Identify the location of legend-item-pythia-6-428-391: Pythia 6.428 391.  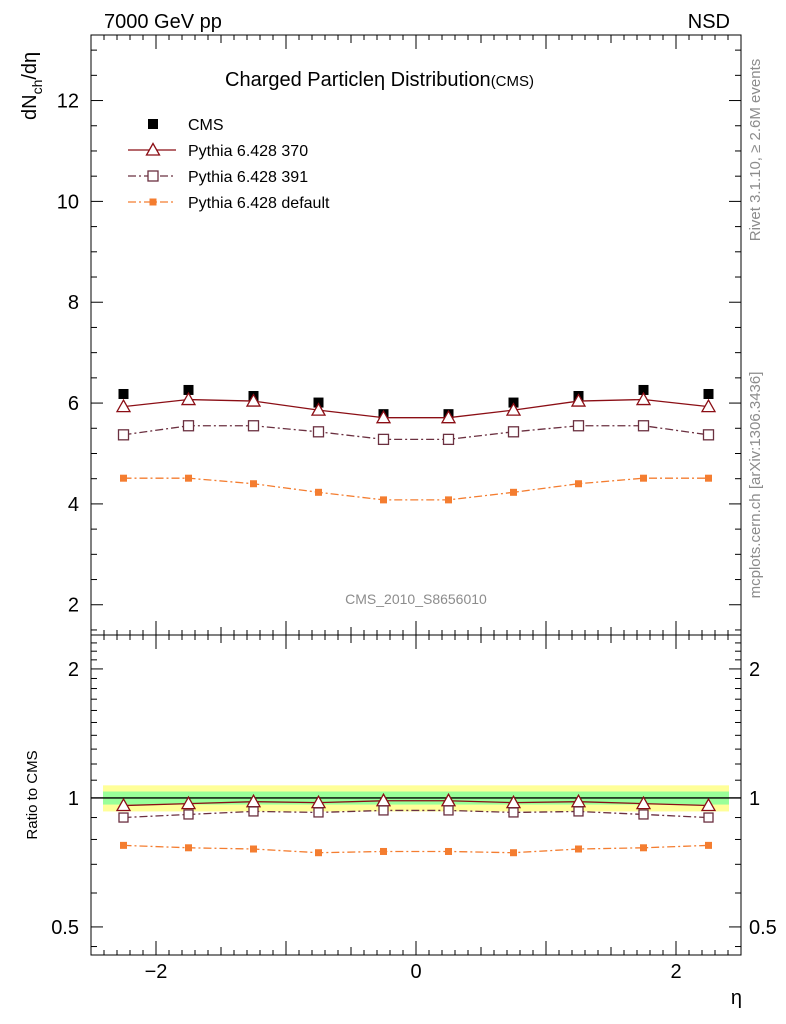
(218, 177).